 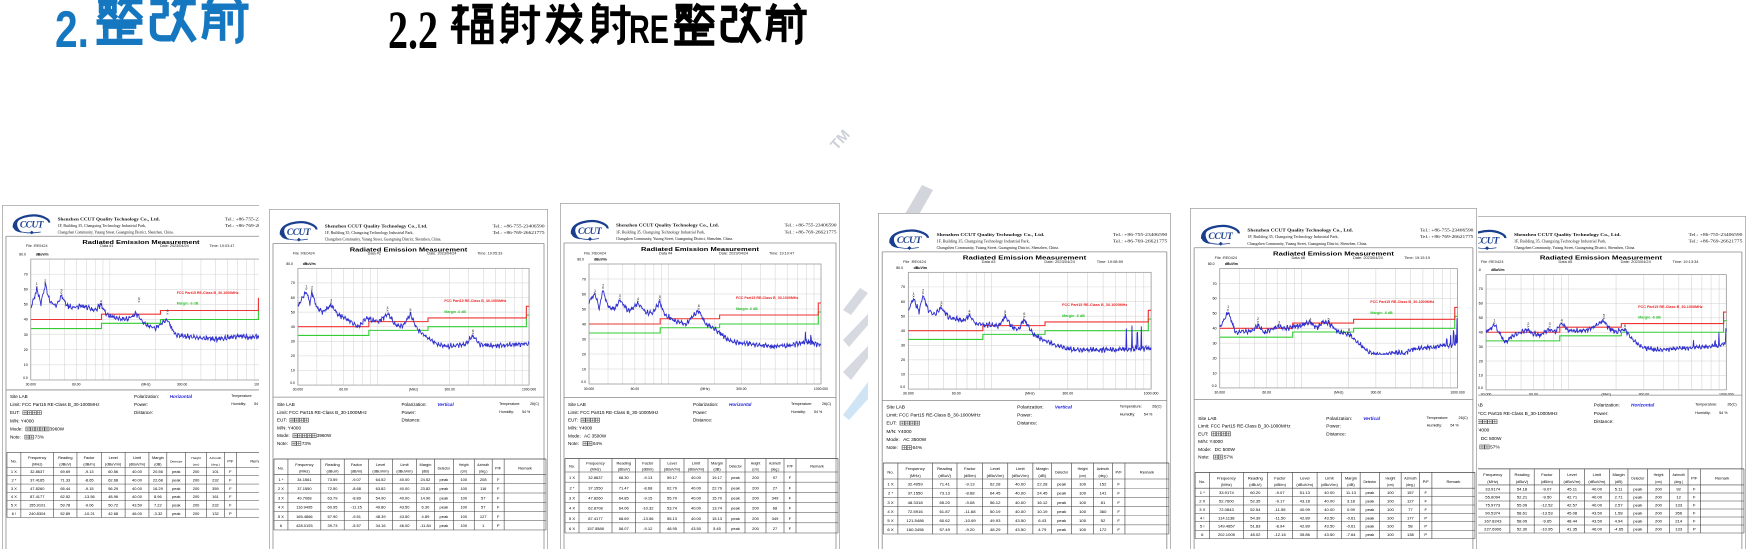 I want to click on svg-text: Reading, so click(x=944, y=468).